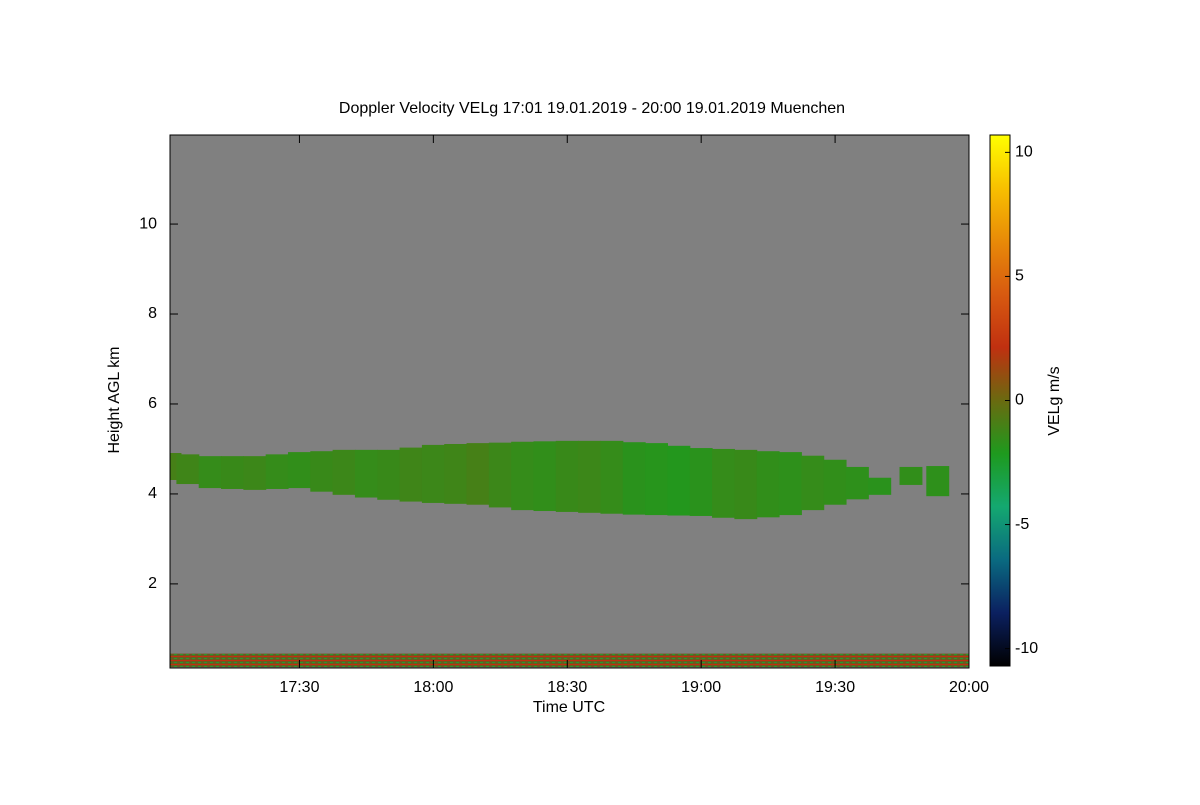 This screenshot has height=805, width=1200. I want to click on y-axis-label: Height AGL km, so click(114, 399).